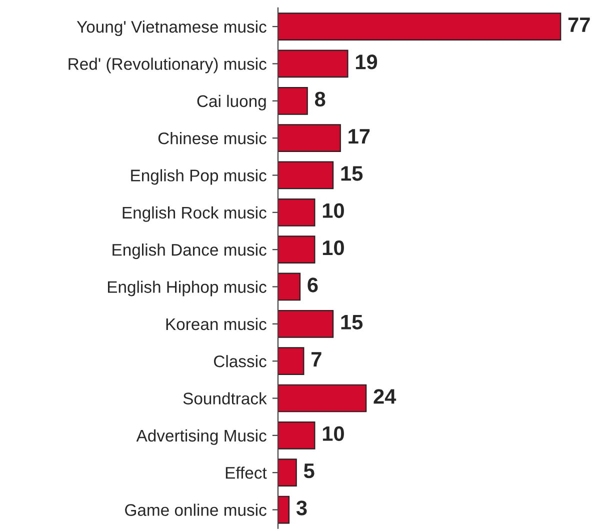 The width and height of the screenshot is (603, 531). I want to click on y-tick-label: Cai luong, so click(231, 102).